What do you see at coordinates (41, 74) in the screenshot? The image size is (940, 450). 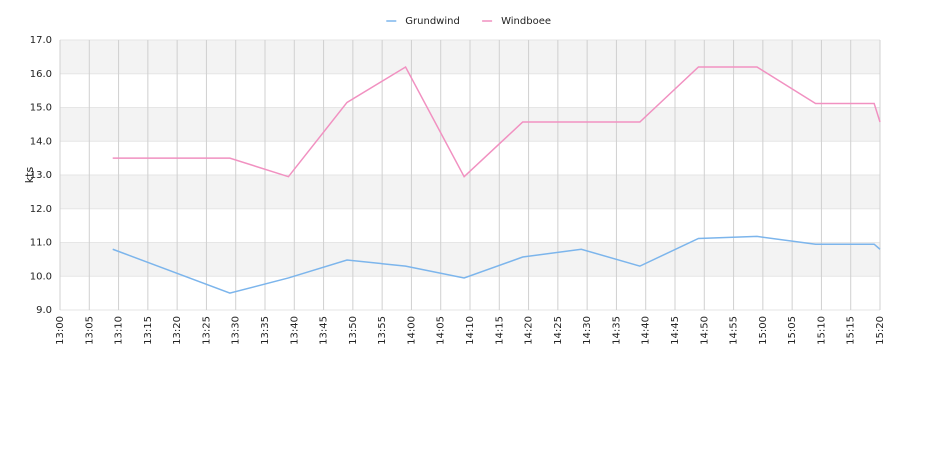 I see `y-tick-label: 16.0` at bounding box center [41, 74].